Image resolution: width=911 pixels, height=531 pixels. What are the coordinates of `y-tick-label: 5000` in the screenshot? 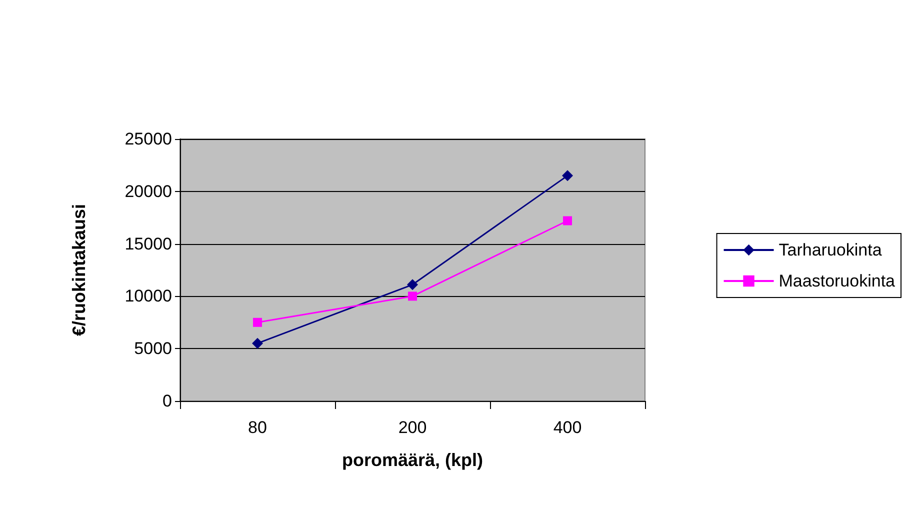 It's located at (153, 348).